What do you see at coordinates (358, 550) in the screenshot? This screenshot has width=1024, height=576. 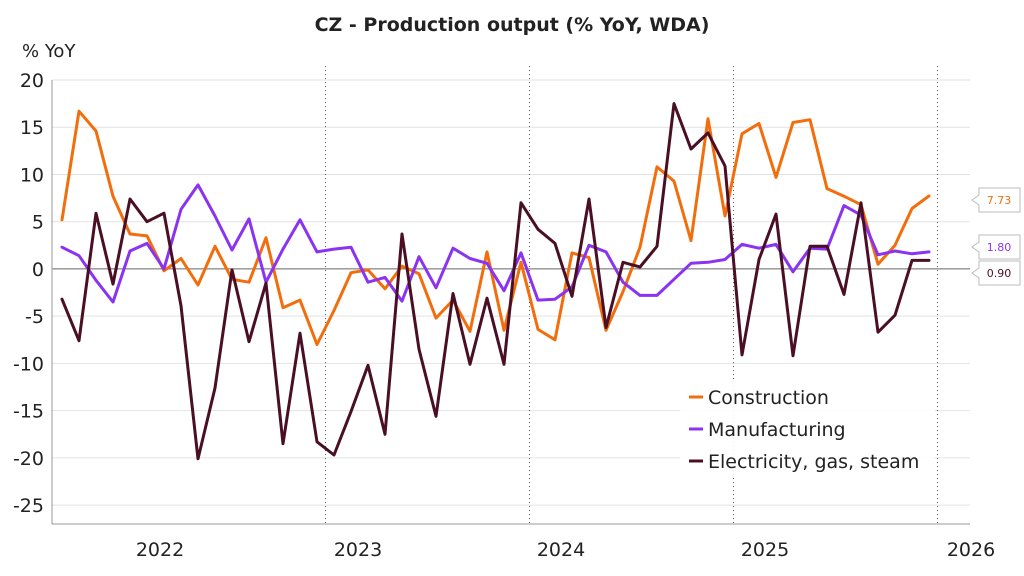 I see `x-tick-label: 2023` at bounding box center [358, 550].